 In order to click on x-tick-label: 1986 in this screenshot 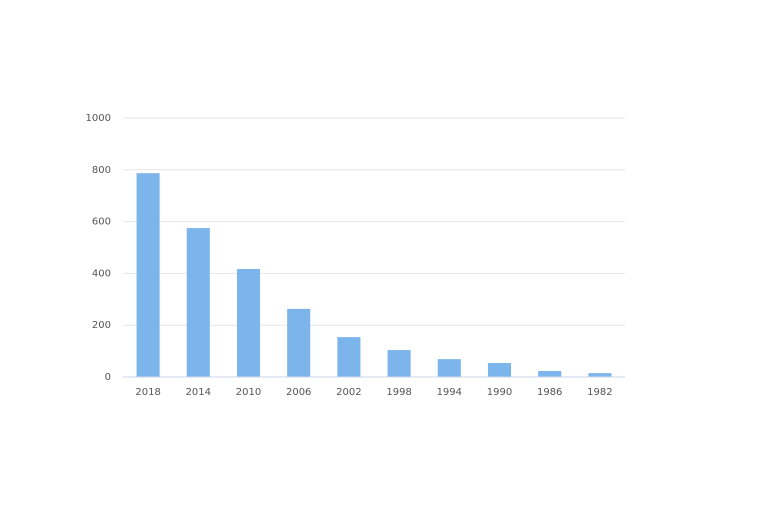, I will do `click(549, 392)`.